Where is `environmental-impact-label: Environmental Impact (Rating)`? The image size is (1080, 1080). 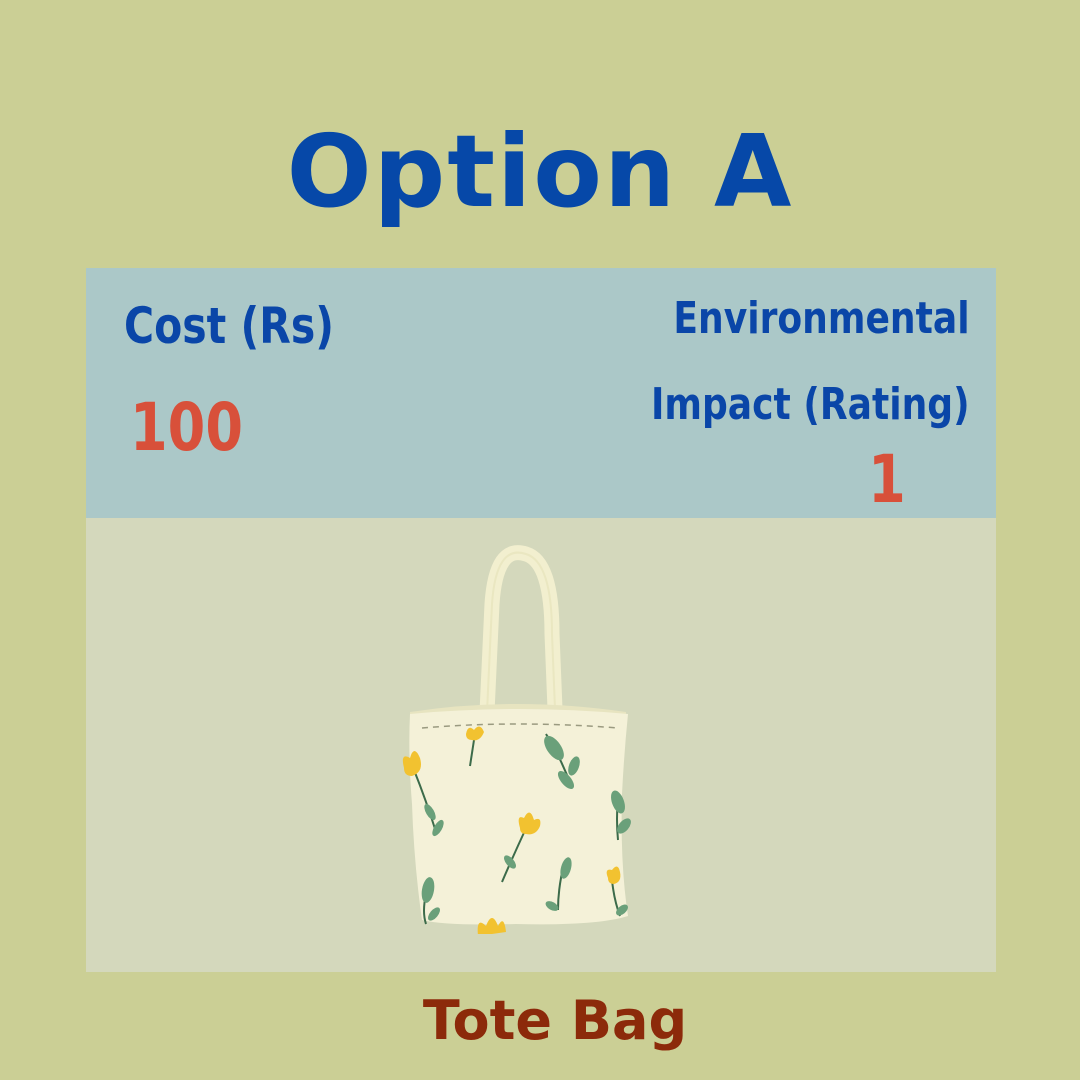
environmental-impact-label: Environmental Impact (Rating) is located at coordinates (810, 362).